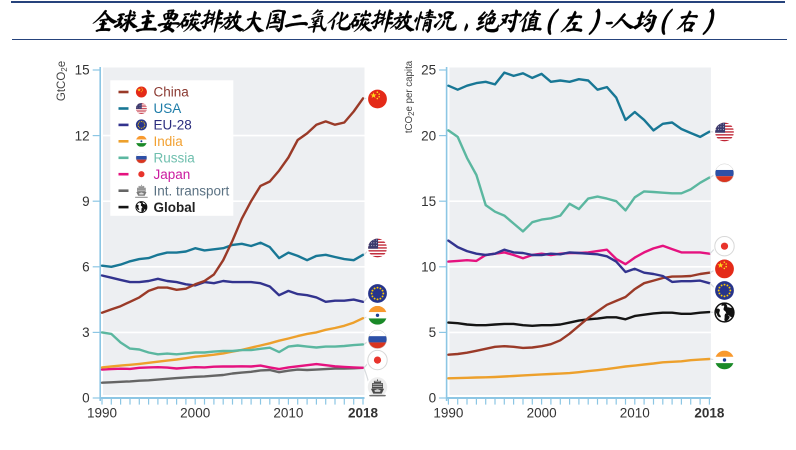 The image size is (796, 450). I want to click on svg-text: 5, so click(433, 332).